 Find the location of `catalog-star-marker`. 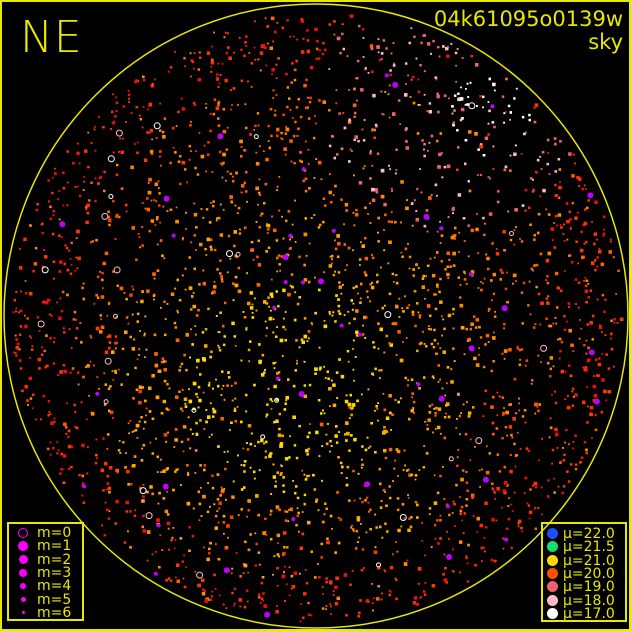

catalog-star-marker is located at coordinates (341, 325).